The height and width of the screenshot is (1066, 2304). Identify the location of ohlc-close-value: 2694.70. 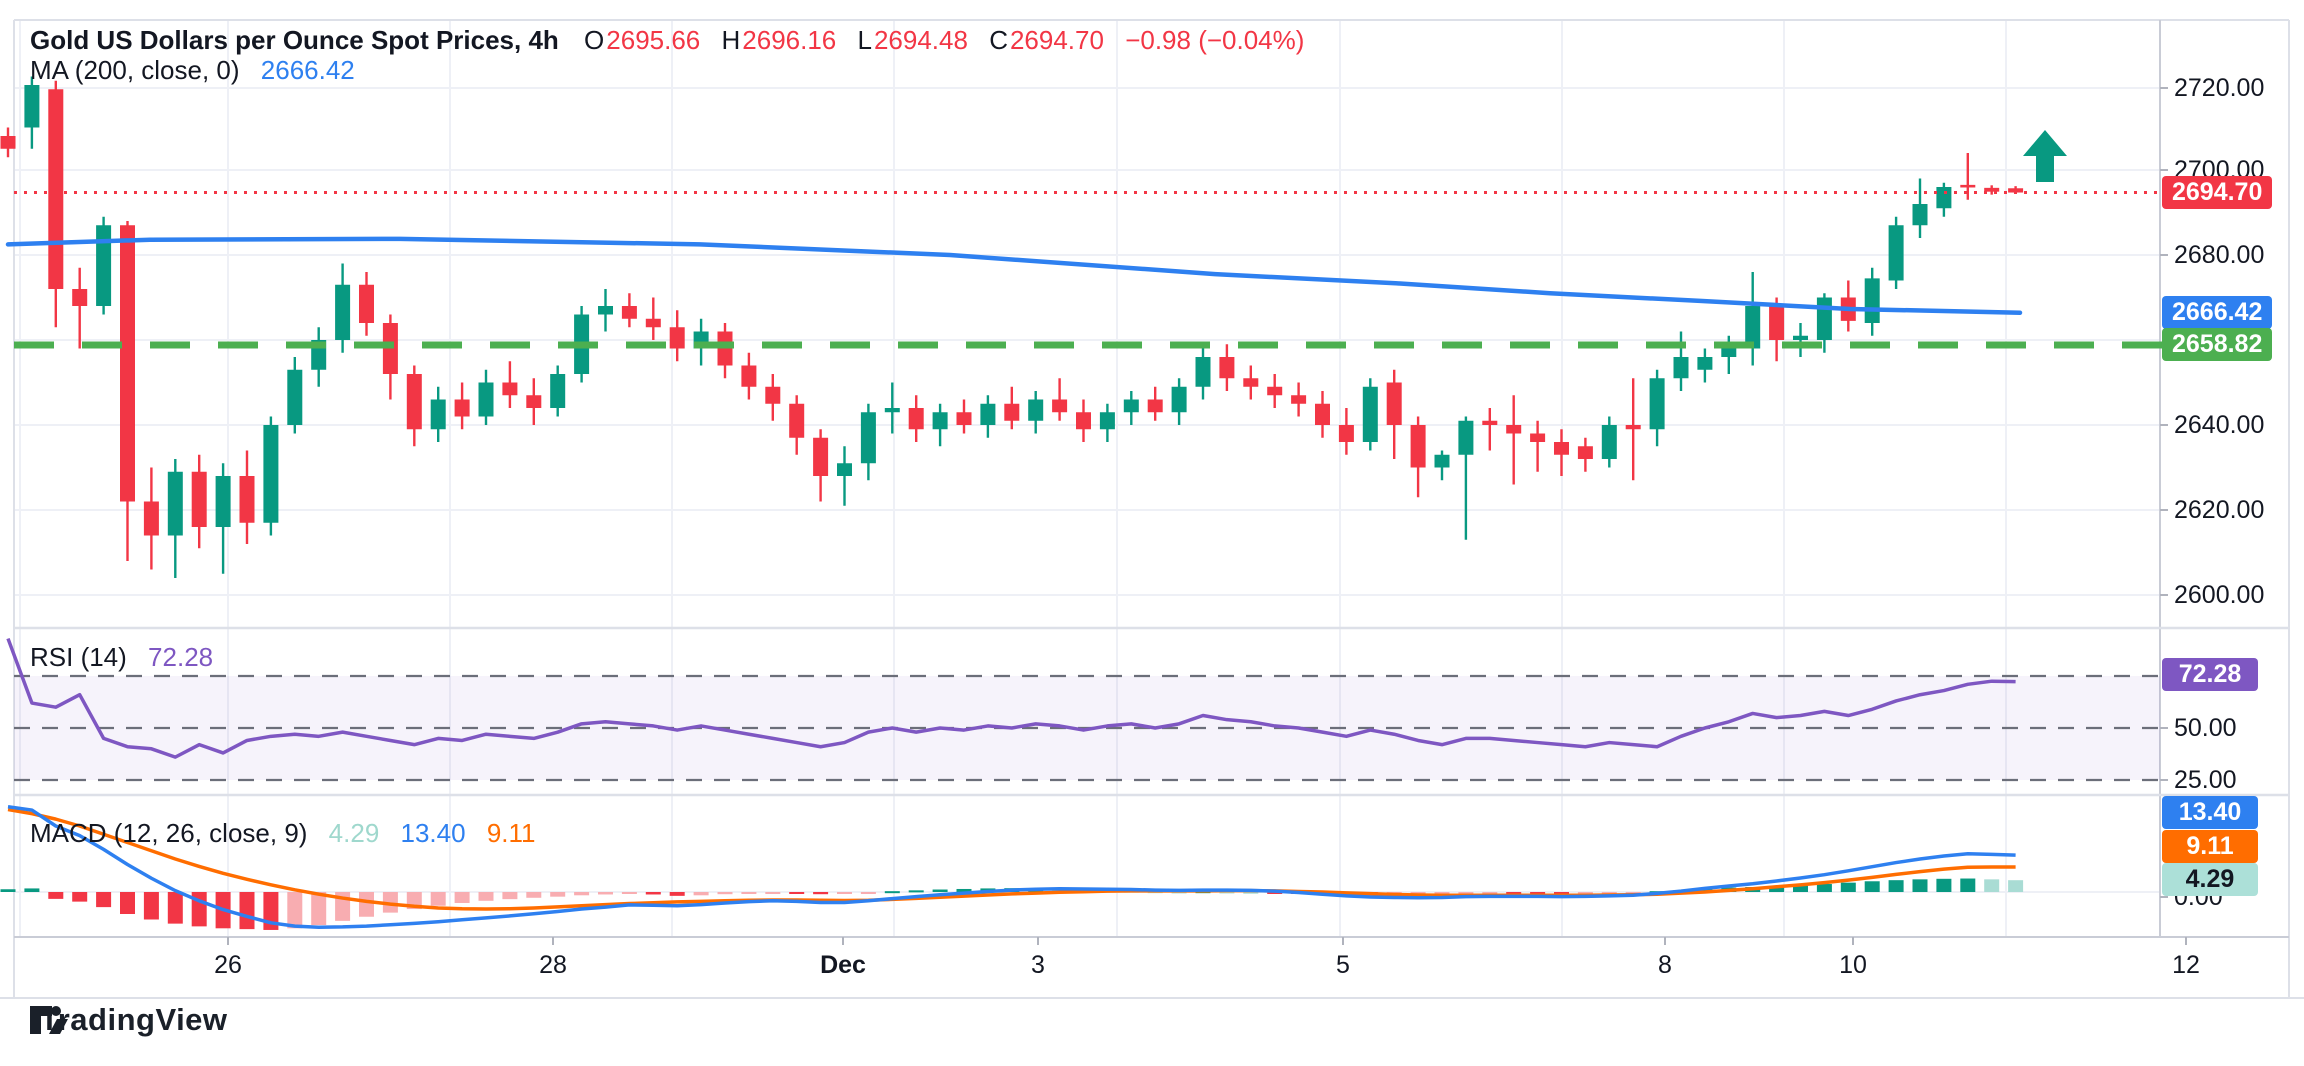
(1056, 40).